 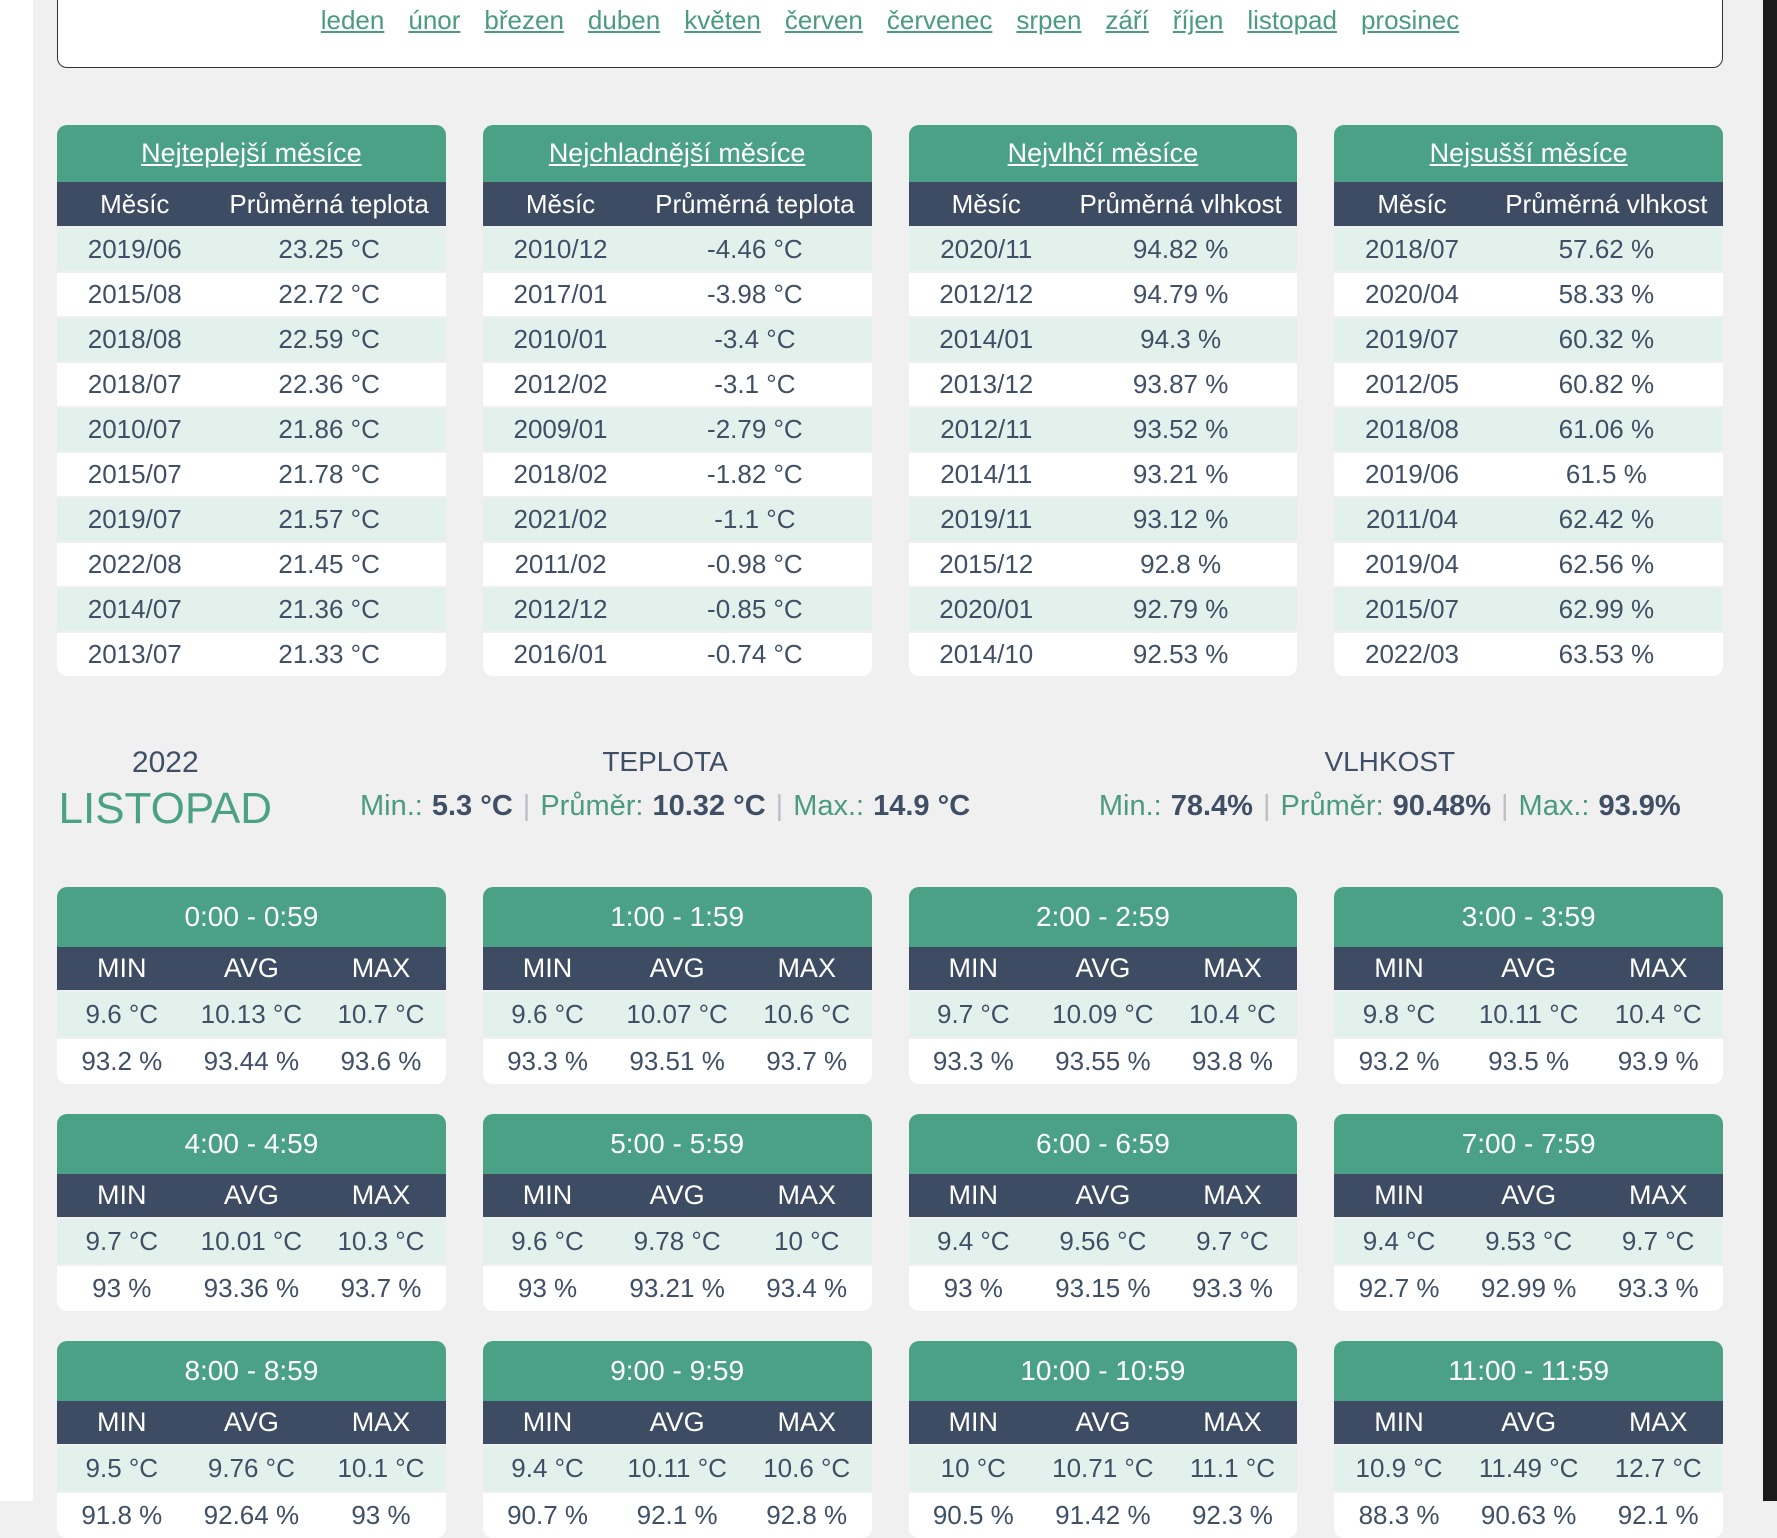 I want to click on value-cell: -3.4 °C, so click(x=755, y=339).